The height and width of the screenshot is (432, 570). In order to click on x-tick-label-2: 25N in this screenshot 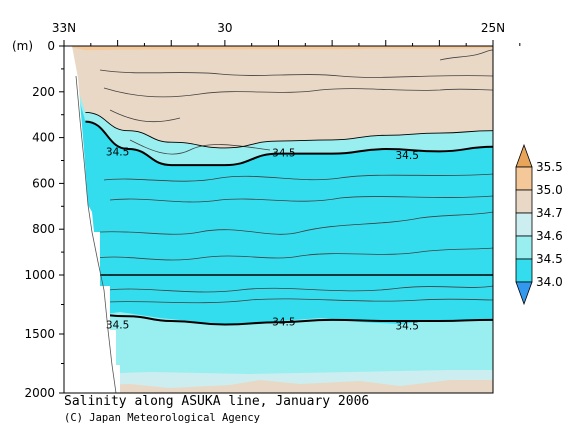, I will do `click(493, 28)`.